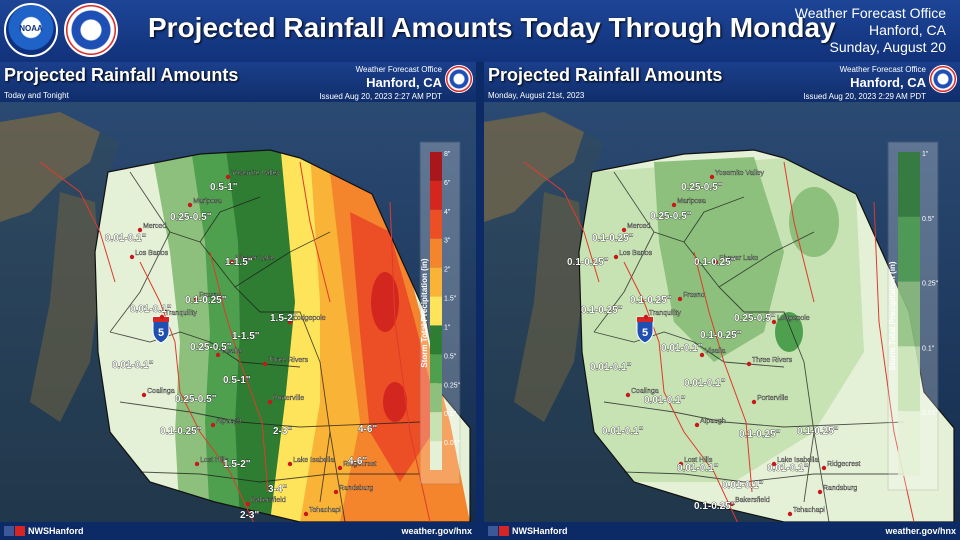 This screenshot has width=960, height=540. Describe the element at coordinates (864, 96) in the screenshot. I see `panel-issued: Issued Aug 20, 2023 2:29 AM PDT` at that location.